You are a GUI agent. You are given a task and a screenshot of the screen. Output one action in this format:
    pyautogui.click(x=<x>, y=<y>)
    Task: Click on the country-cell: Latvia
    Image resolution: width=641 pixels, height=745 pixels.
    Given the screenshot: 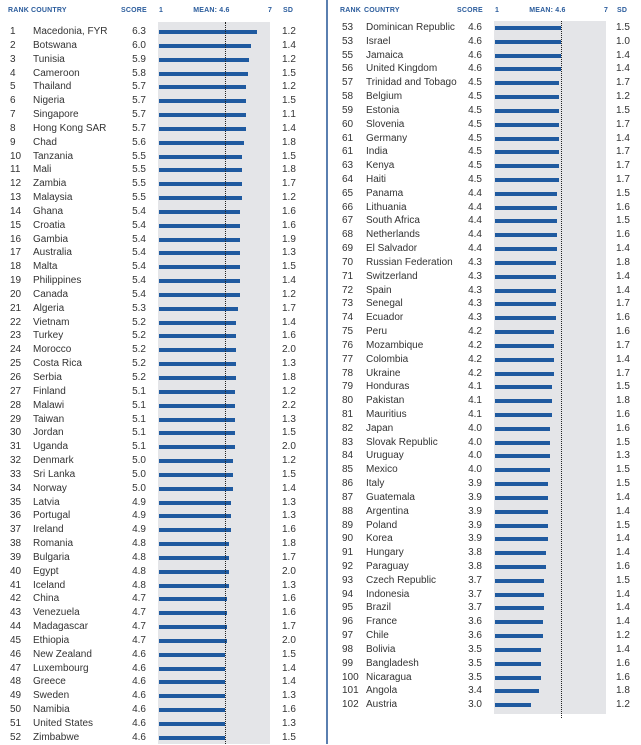 What is the action you would take?
    pyautogui.click(x=46, y=502)
    